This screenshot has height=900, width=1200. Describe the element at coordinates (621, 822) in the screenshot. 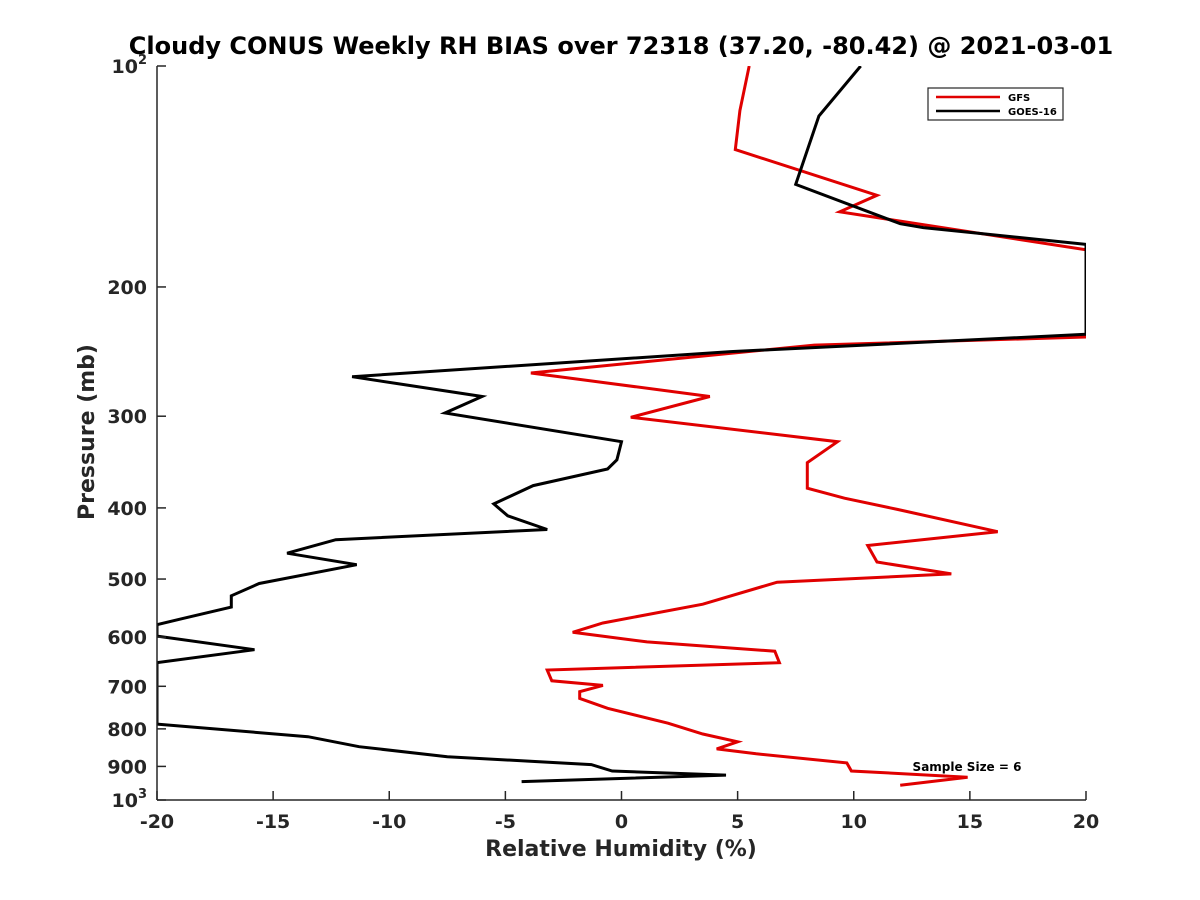

I see `x-tick-label: 0` at that location.